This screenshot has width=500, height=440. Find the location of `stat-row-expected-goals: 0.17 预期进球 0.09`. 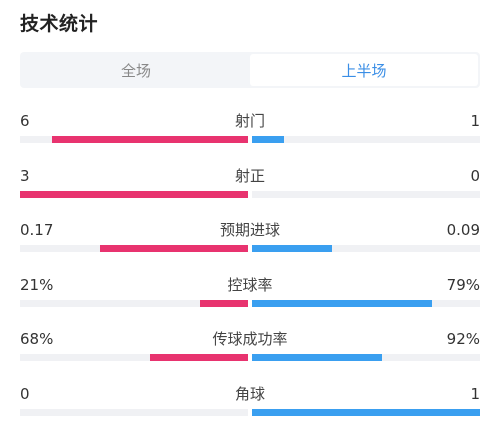

stat-row-expected-goals: 0.17 预期进球 0.09 is located at coordinates (250, 241).